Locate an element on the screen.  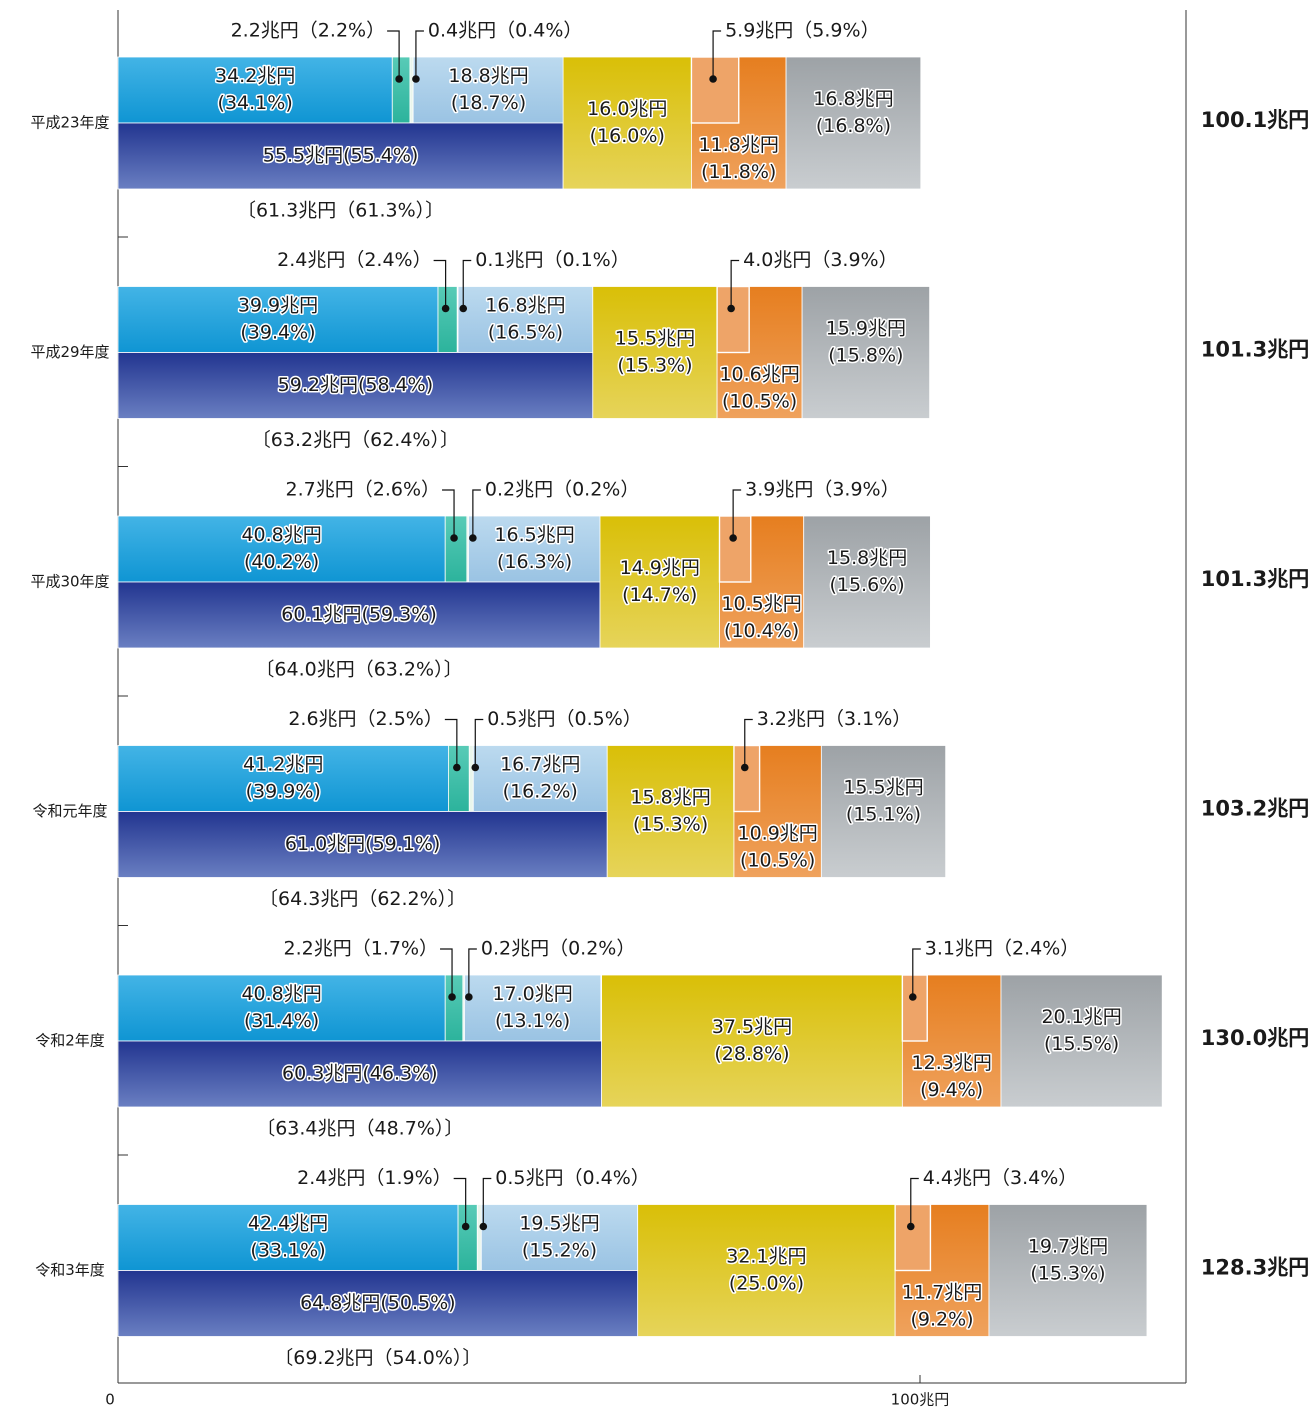
top-seg-0-label-line-1: (39.4%) is located at coordinates (277, 333).